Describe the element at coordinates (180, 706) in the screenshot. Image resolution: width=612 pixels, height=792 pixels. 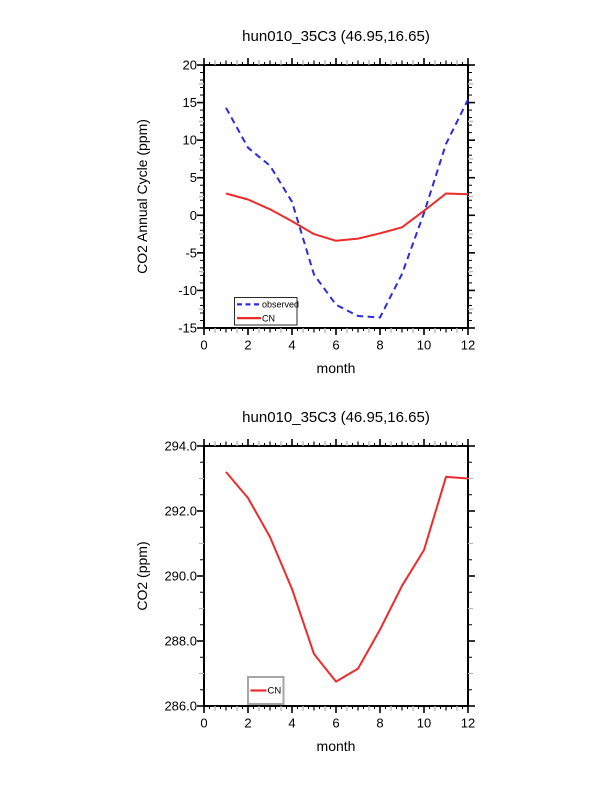
I see `y-tick-label: 286.0` at that location.